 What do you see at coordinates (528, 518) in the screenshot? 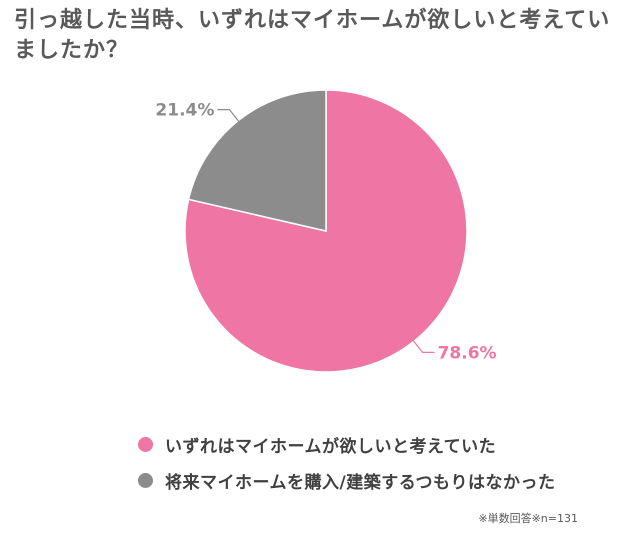
I see `sample-note: ※単数回答※n=131` at bounding box center [528, 518].